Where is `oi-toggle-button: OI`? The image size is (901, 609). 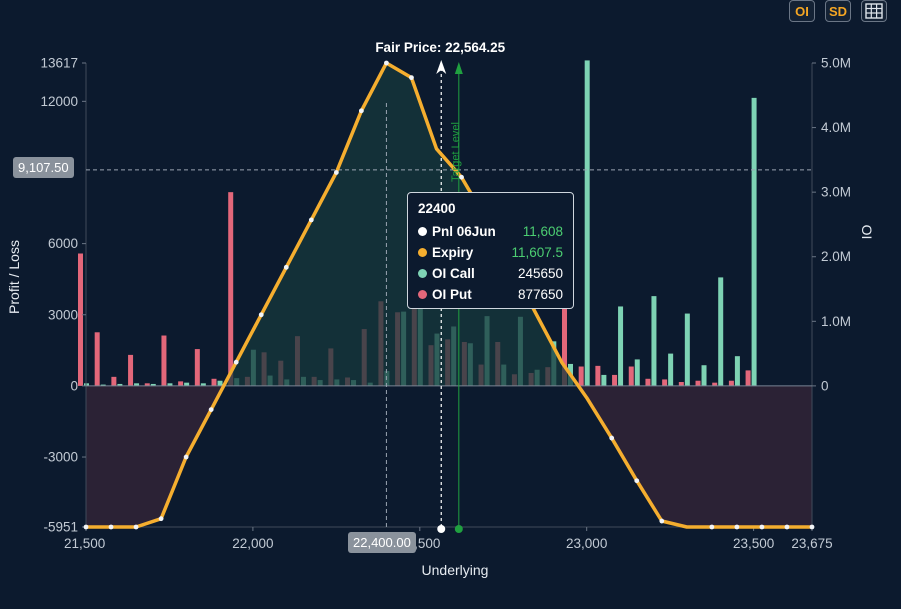
oi-toggle-button: OI is located at coordinates (802, 11).